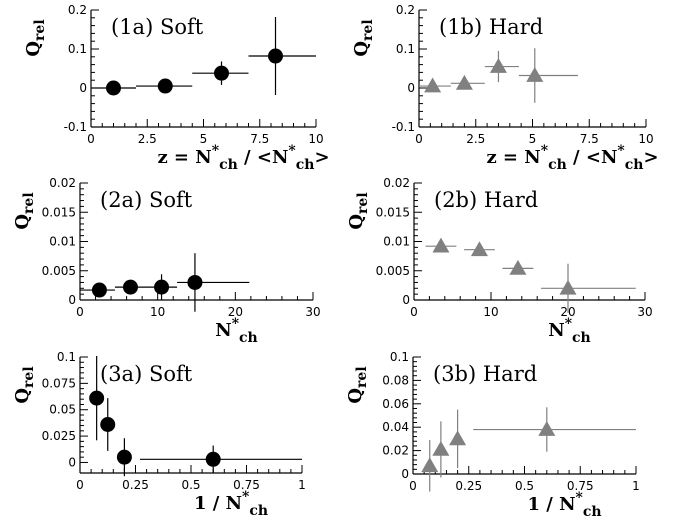 This screenshot has width=678, height=521. Describe the element at coordinates (485, 374) in the screenshot. I see `panel-title: (3b) Hard` at that location.